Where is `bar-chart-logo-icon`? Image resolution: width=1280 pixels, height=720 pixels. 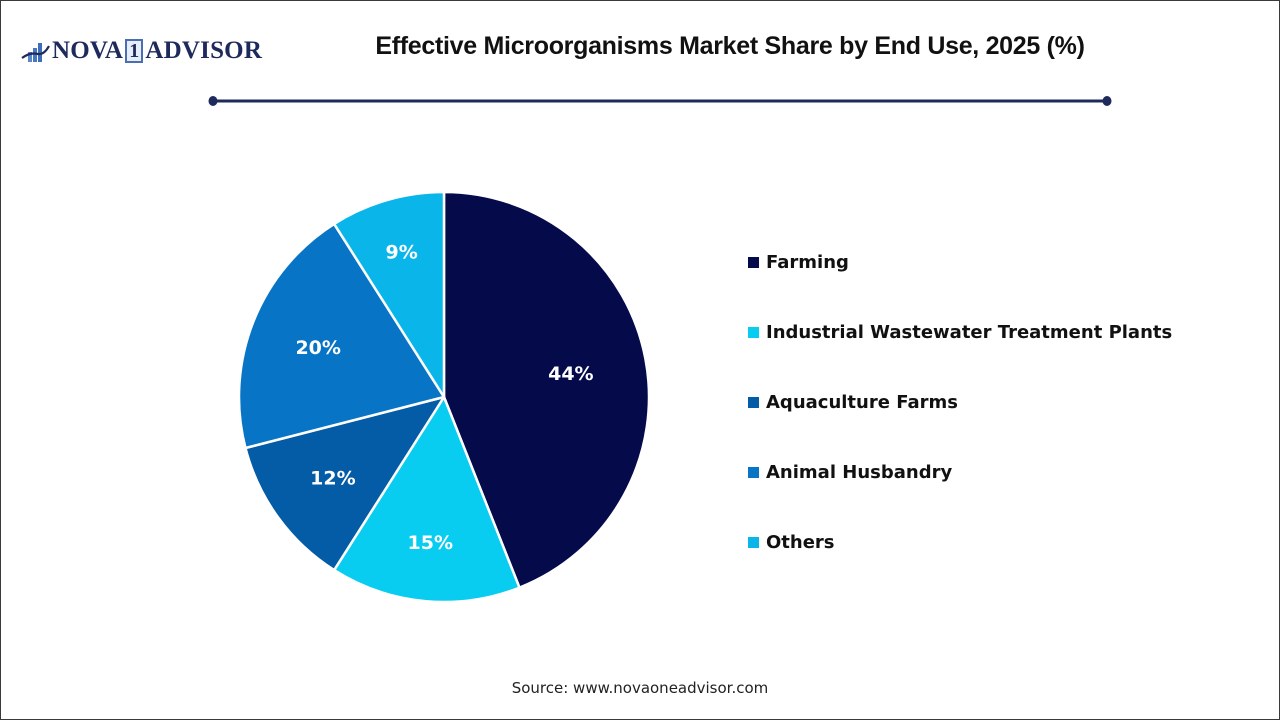
bar-chart-logo-icon is located at coordinates (35, 52).